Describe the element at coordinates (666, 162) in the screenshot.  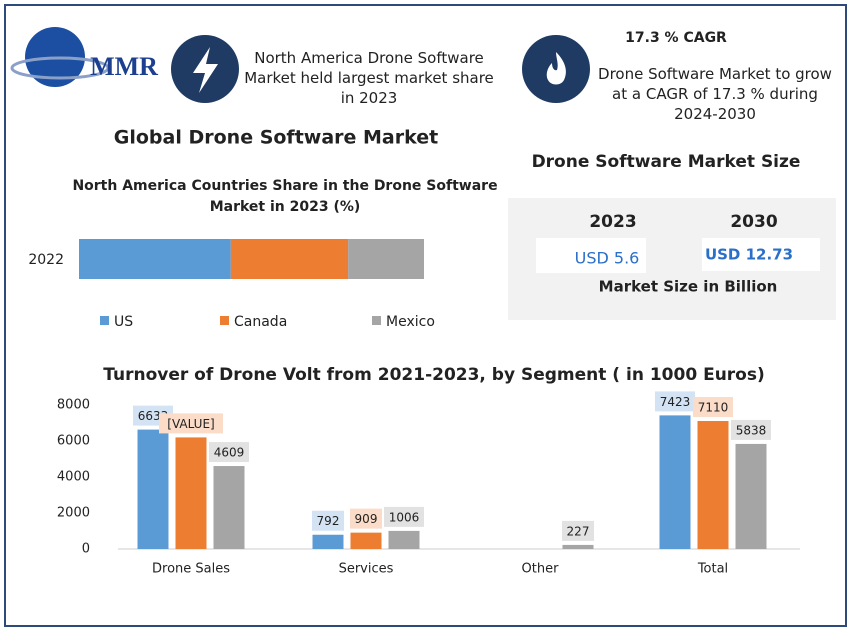
I see `size-title: Drone Software Market Size` at that location.